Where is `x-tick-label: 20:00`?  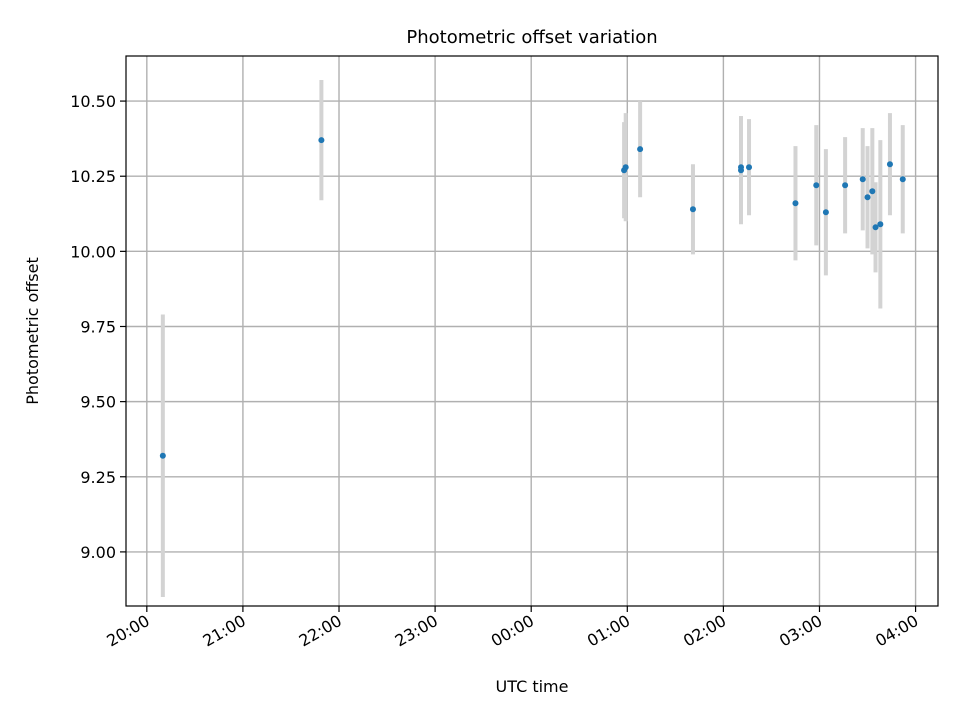 x-tick-label: 20:00 is located at coordinates (127, 631).